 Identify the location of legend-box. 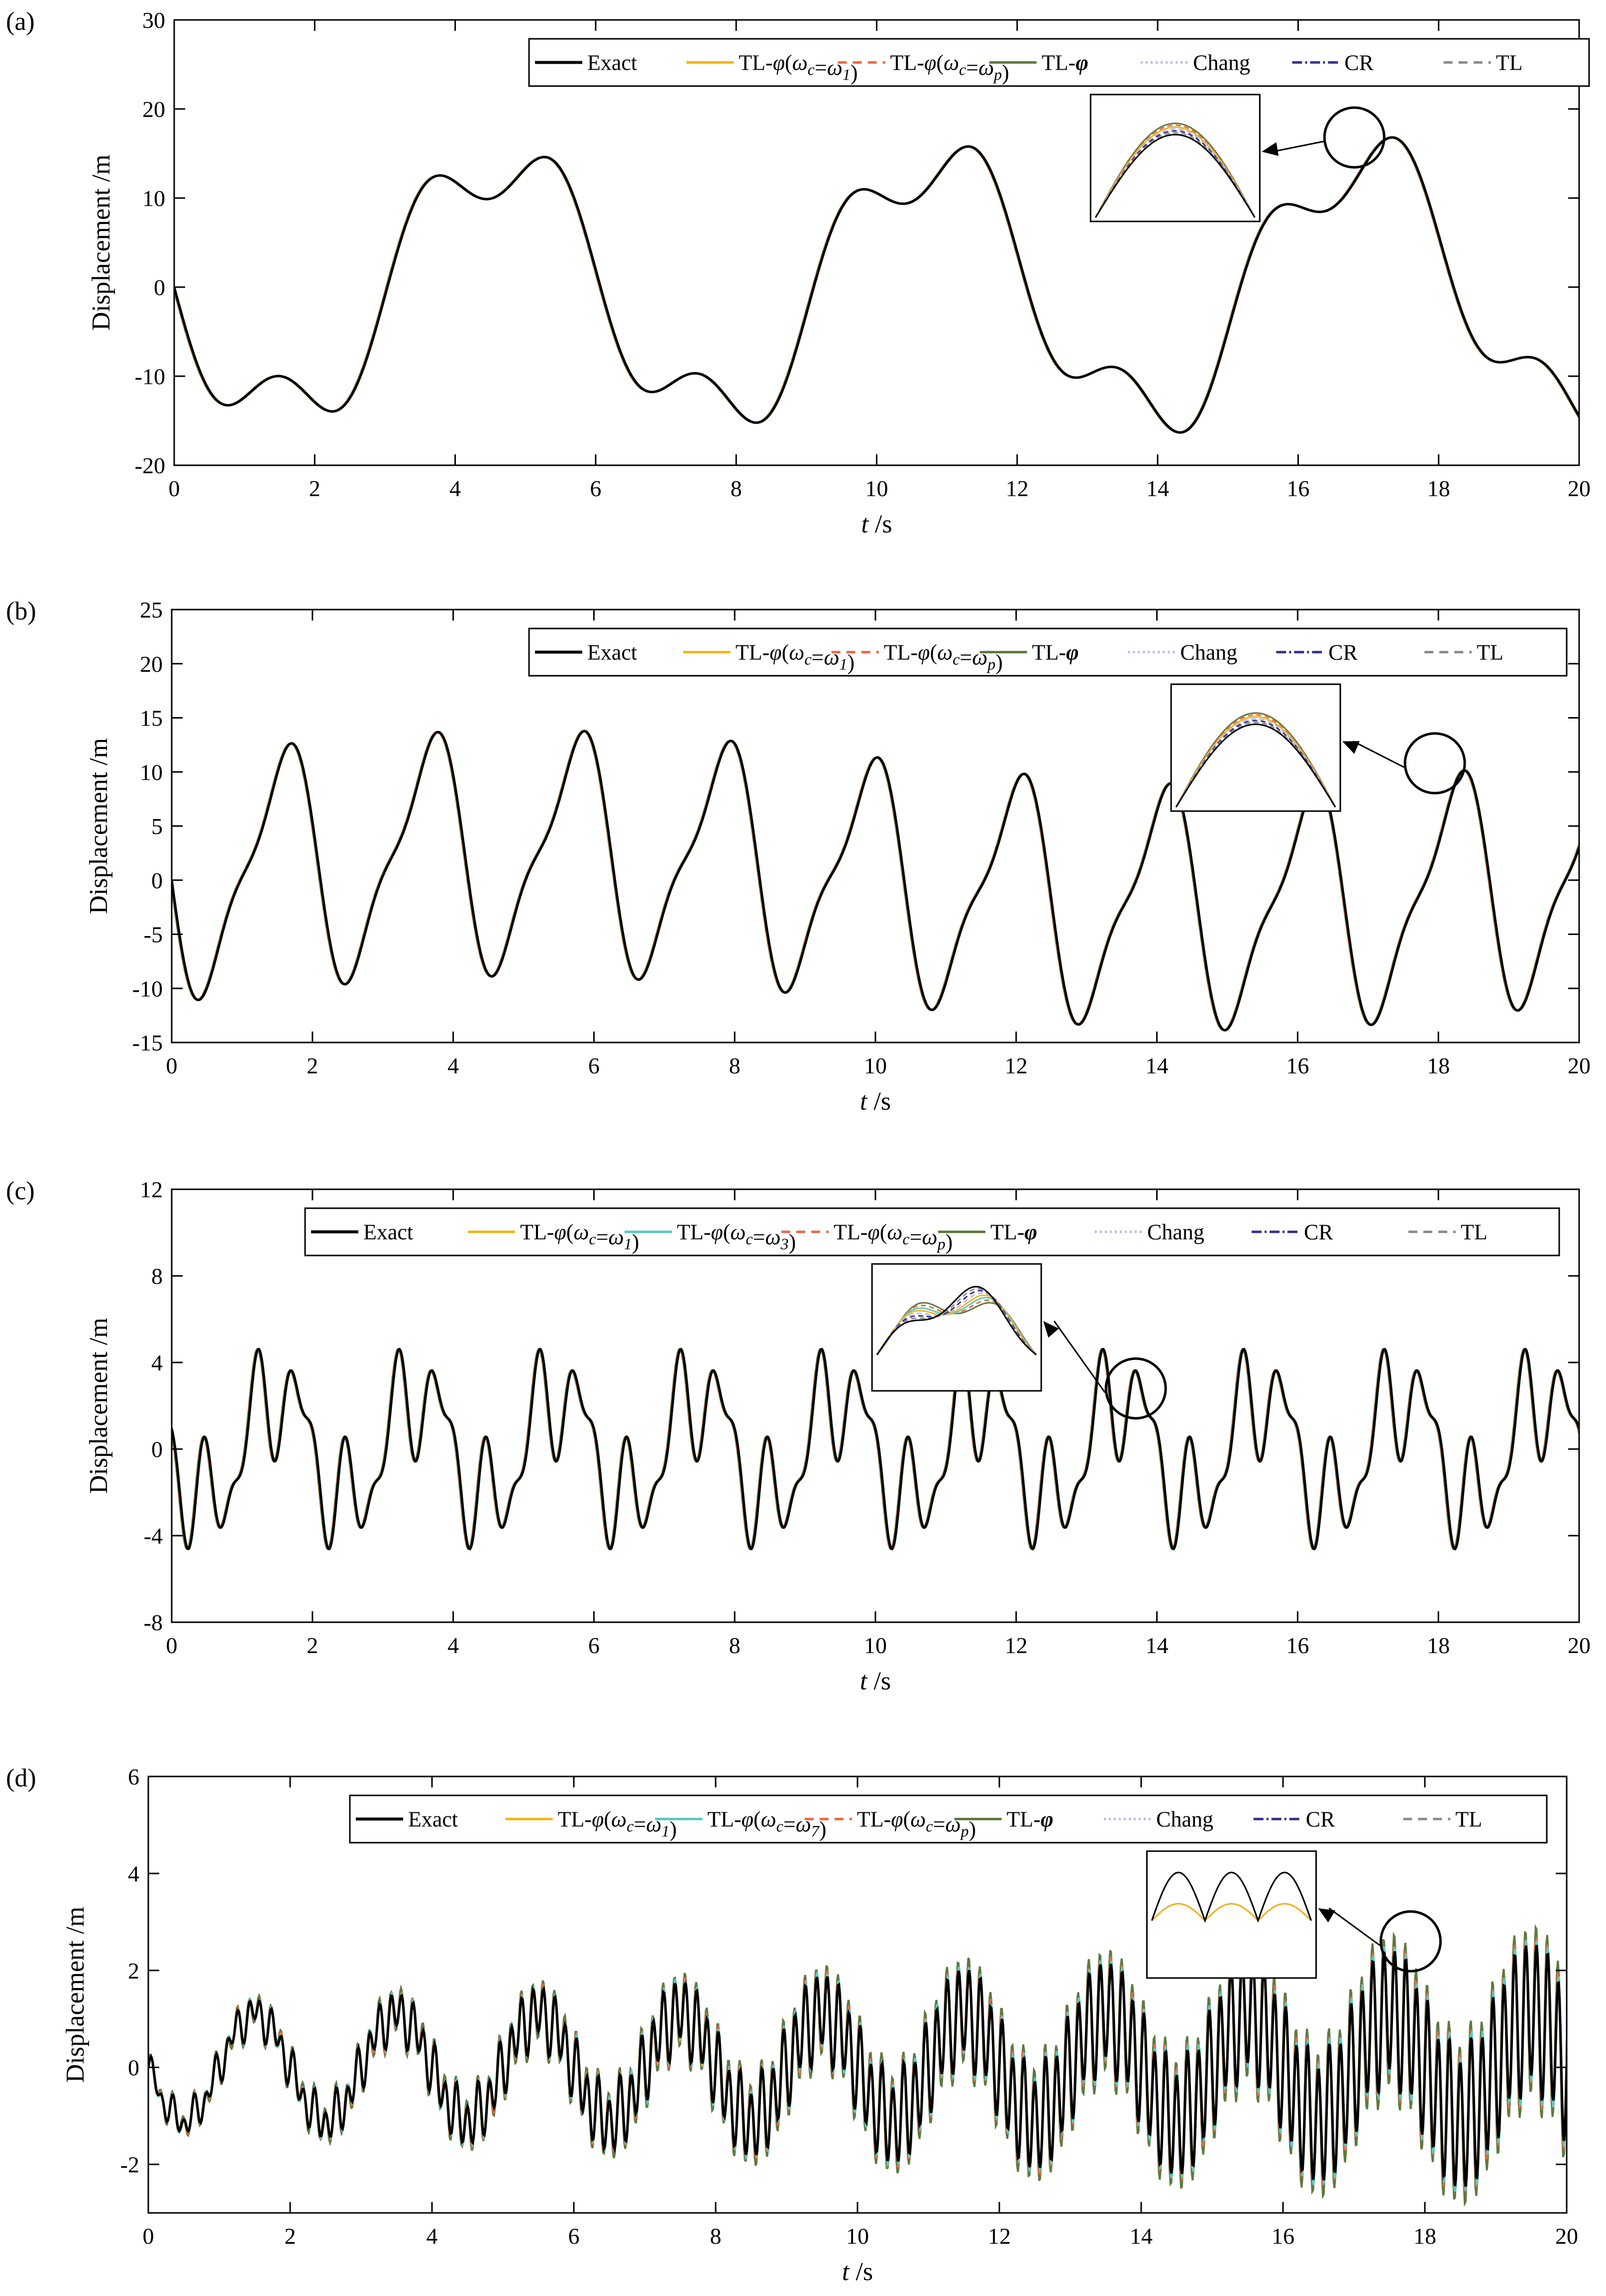
(1059, 62).